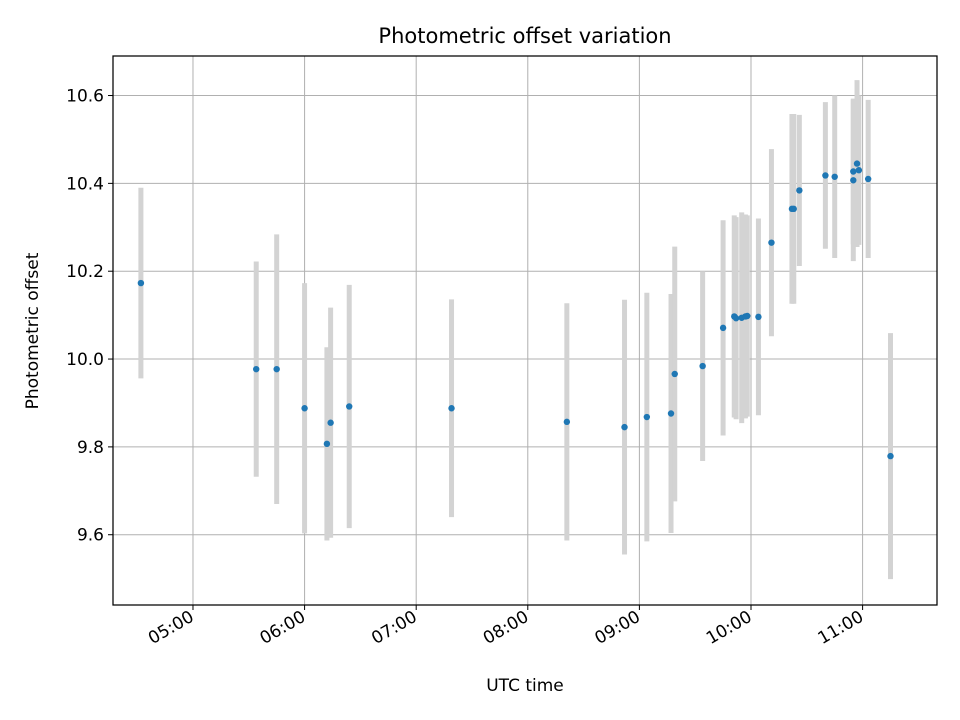  Describe the element at coordinates (90, 536) in the screenshot. I see `y-tick-label: 9.6` at that location.